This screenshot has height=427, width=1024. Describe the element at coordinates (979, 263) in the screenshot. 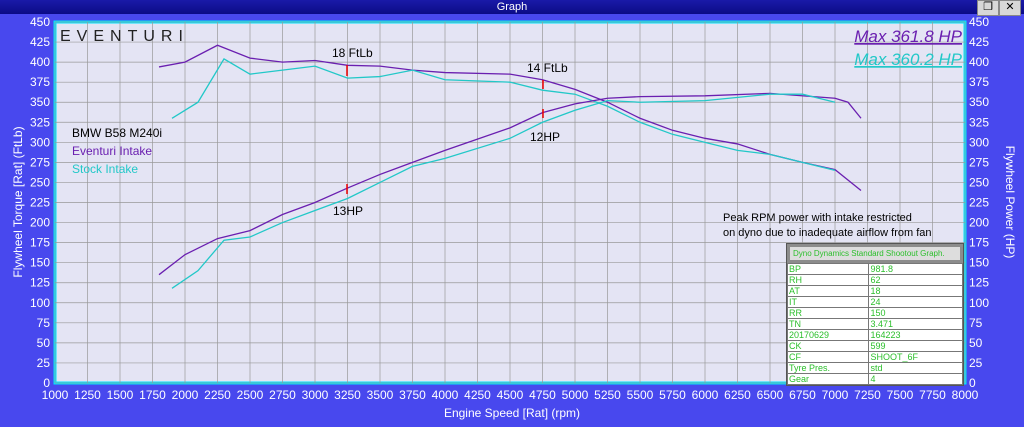

I see `y2-tick-label: 150` at that location.